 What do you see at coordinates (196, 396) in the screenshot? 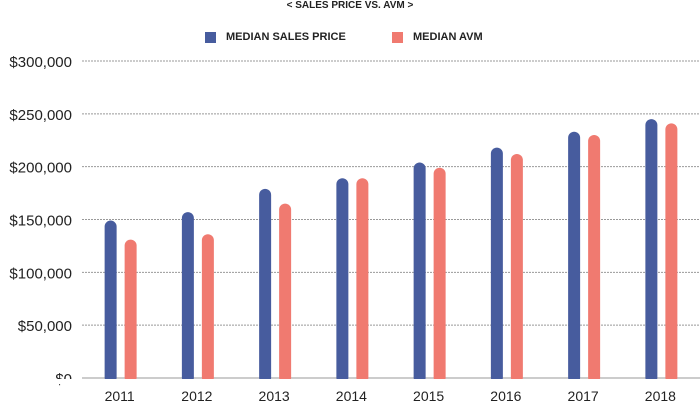
I see `x-tick-label: 2012` at bounding box center [196, 396].